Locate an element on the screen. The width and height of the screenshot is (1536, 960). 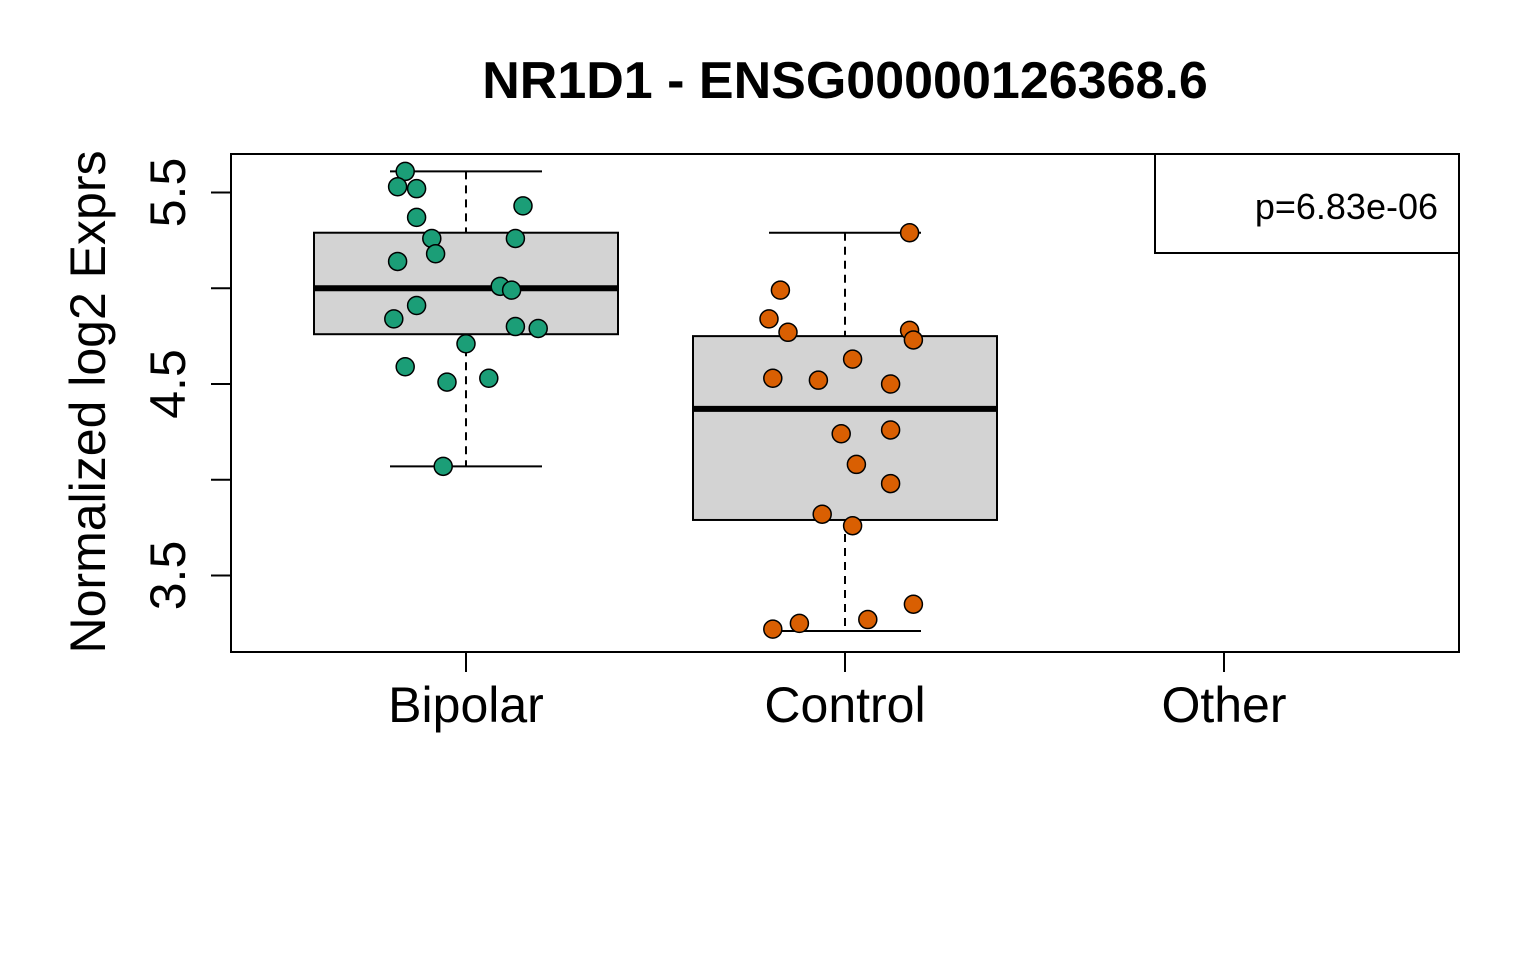
p-value-label: p=6.83e-06 is located at coordinates (1346, 206).